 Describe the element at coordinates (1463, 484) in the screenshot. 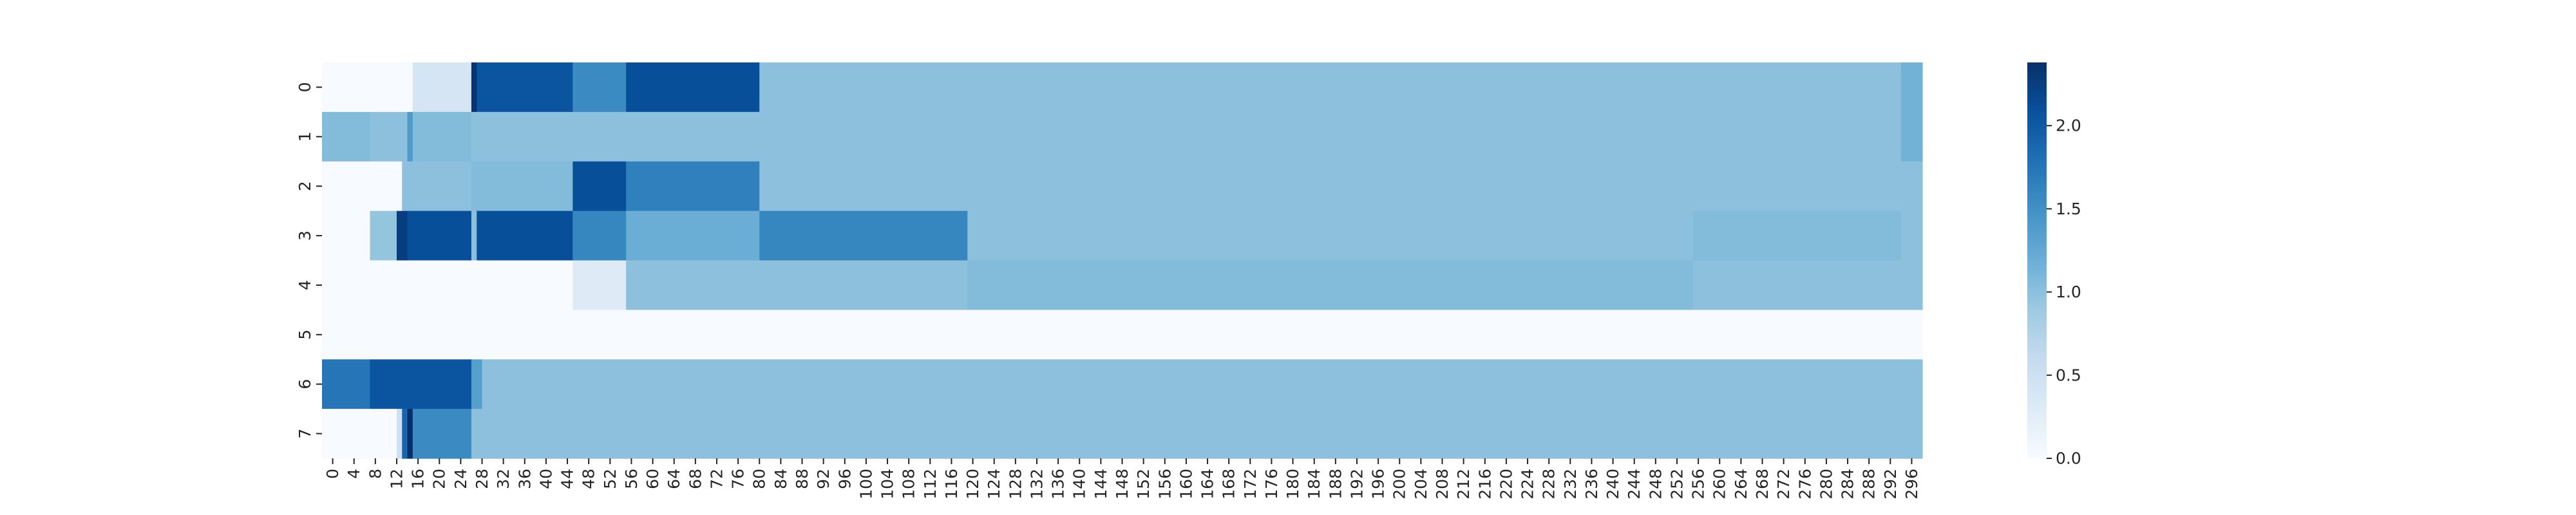

I see `x-tick-label: 212` at that location.